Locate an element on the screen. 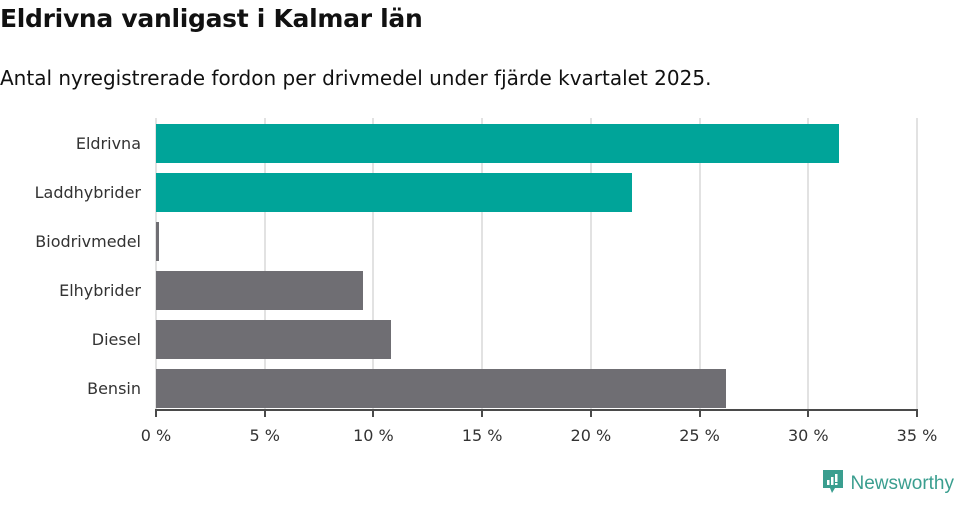 The height and width of the screenshot is (505, 960). gridline-zero is located at coordinates (156, 264).